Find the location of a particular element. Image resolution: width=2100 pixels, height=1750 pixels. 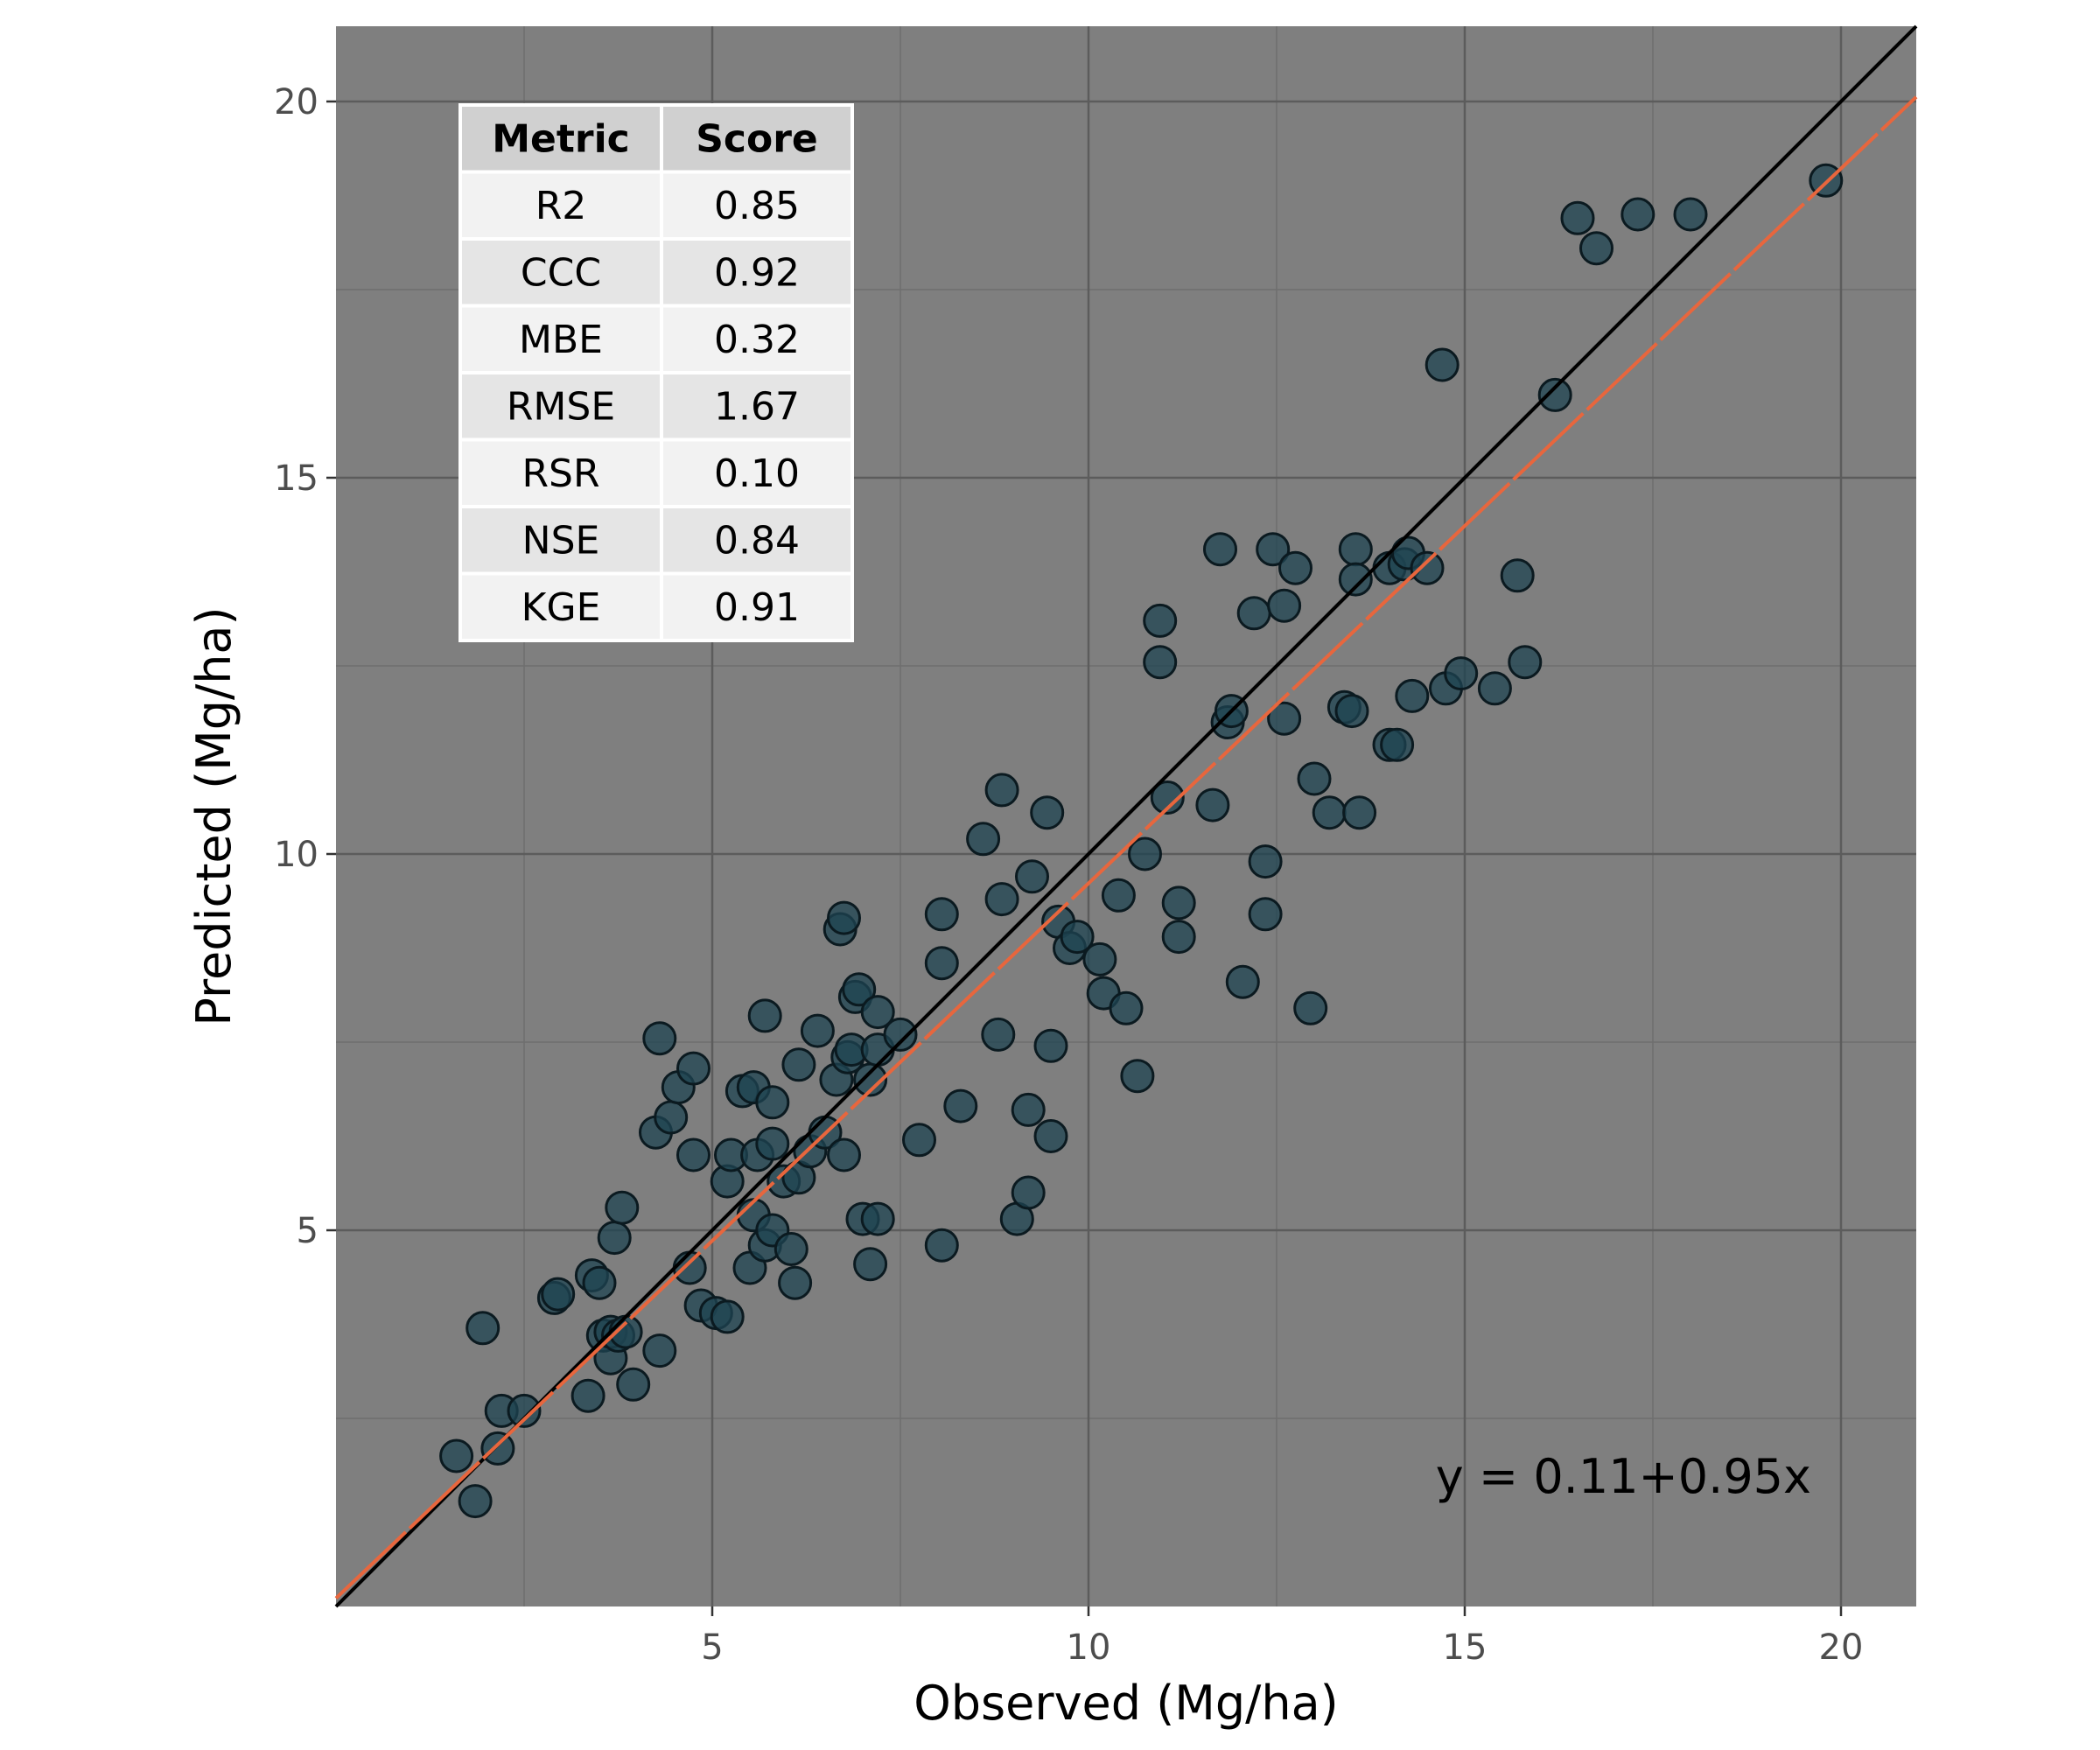

y-axis-ticks: 5 10 15 20 is located at coordinates (305, 666).